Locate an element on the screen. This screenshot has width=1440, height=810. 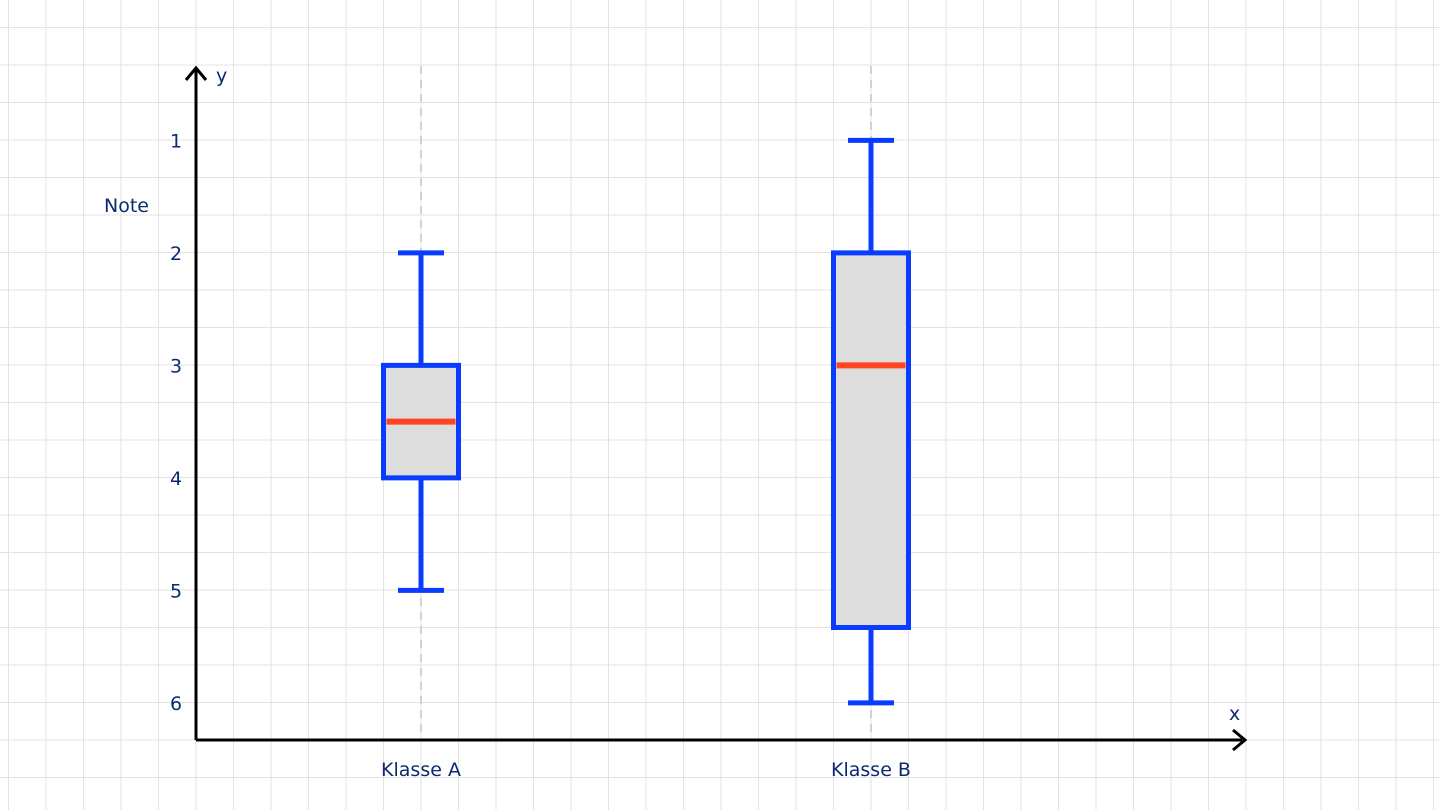
y-axis-letter: y is located at coordinates (221, 76).